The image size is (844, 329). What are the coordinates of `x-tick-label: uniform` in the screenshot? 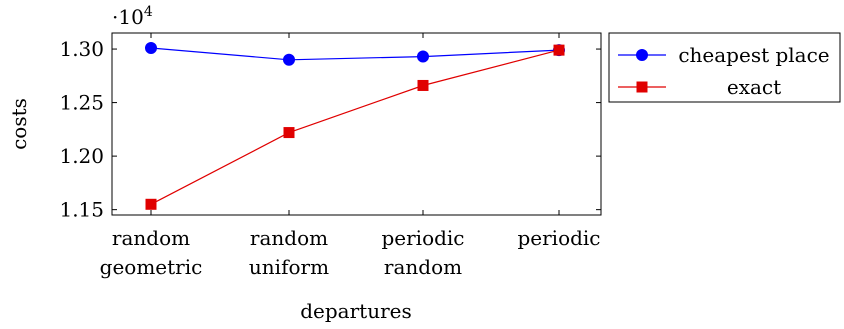 It's located at (289, 267).